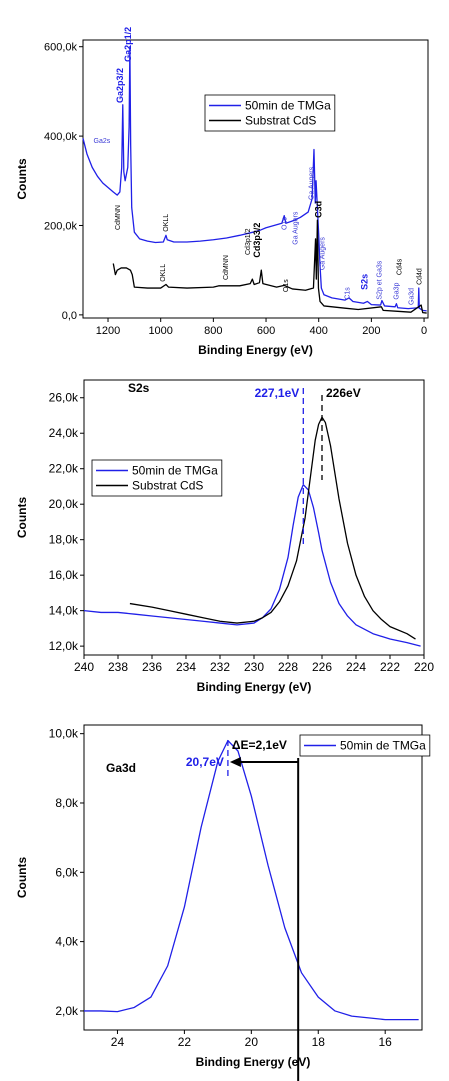 The height and width of the screenshot is (1081, 449). I want to click on arrow-head, so click(235, 762).